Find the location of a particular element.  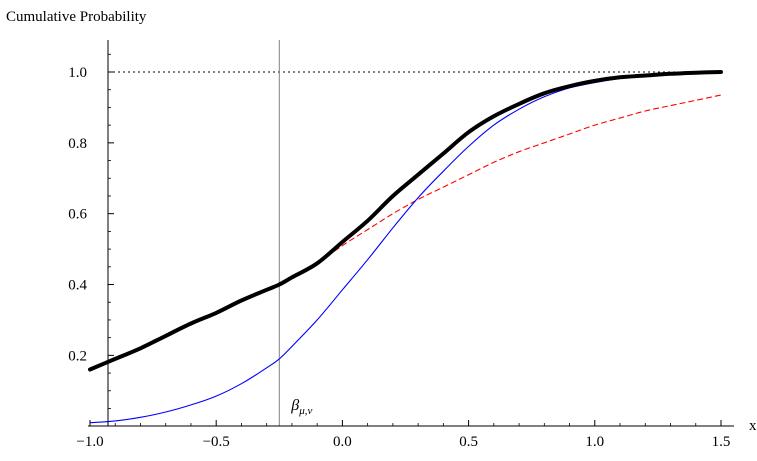

y-tick-label: 0.8 is located at coordinates (77, 144).